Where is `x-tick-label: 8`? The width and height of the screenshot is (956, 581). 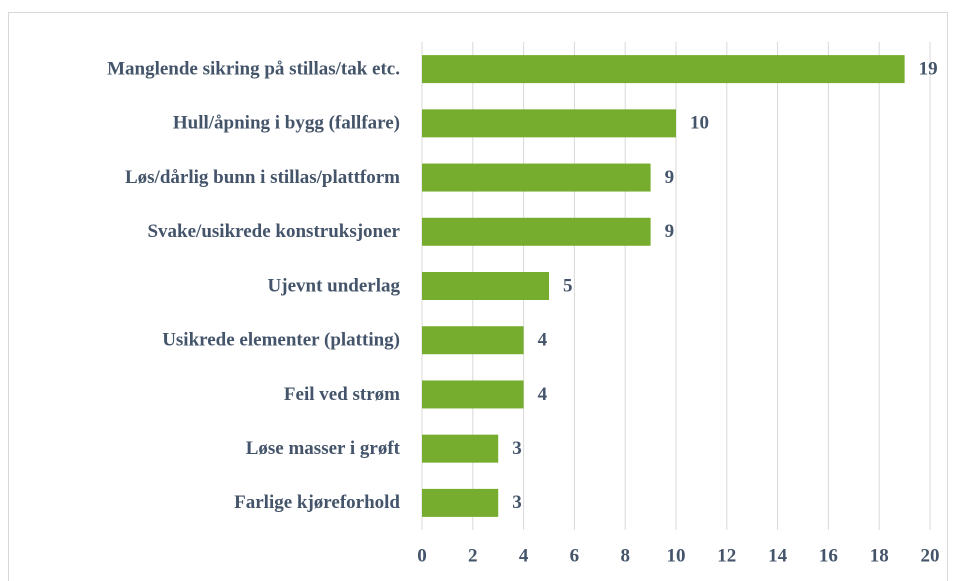 x-tick-label: 8 is located at coordinates (625, 555).